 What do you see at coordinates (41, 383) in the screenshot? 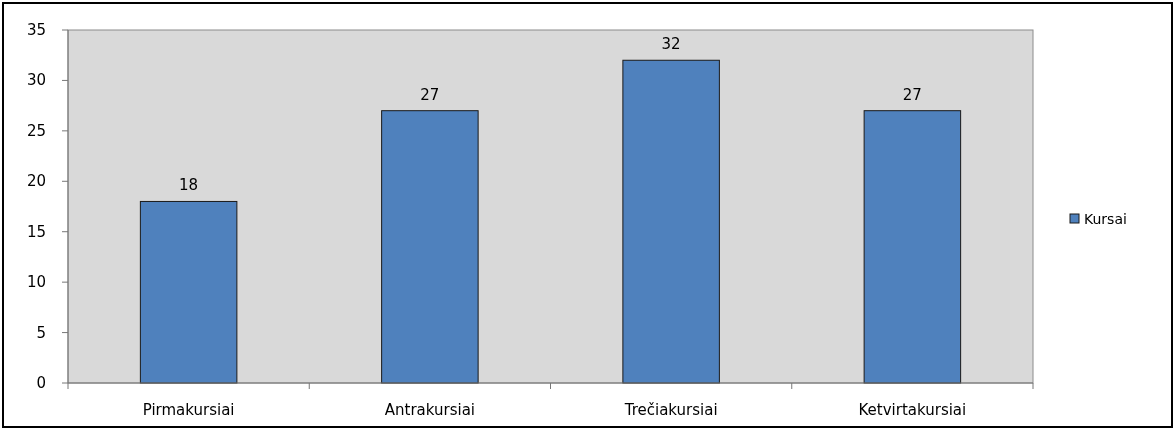
I see `y-tick-label: 0` at bounding box center [41, 383].